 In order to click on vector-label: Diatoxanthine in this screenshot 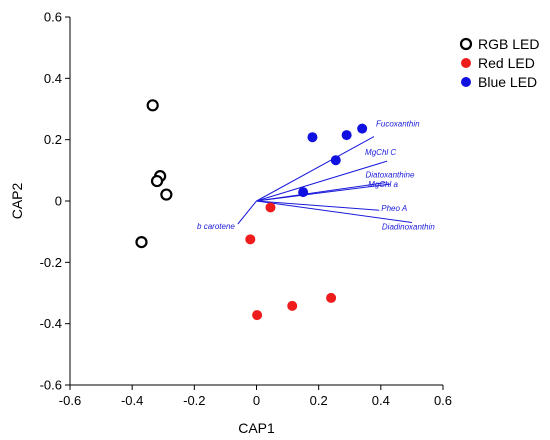, I will do `click(389, 175)`.